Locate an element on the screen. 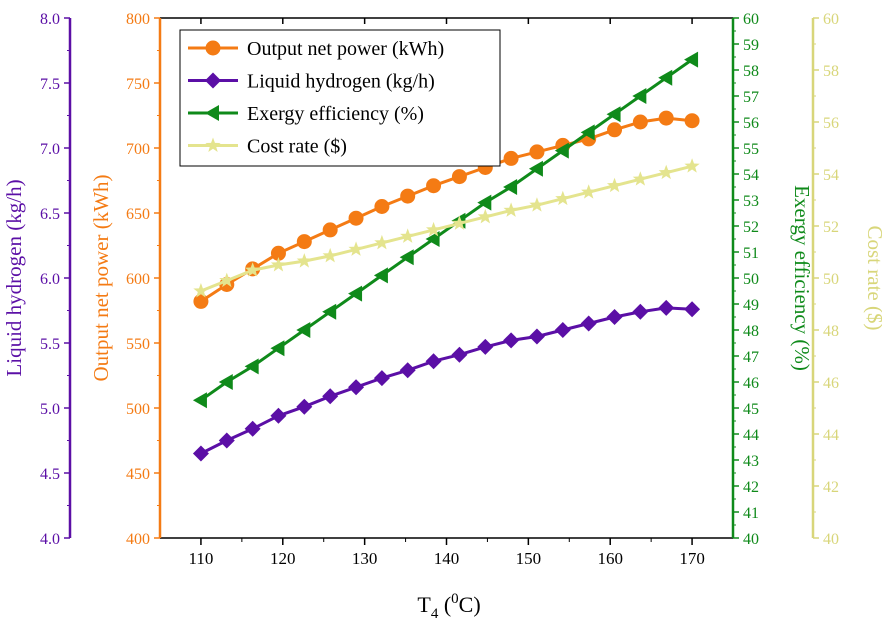 This screenshot has width=882, height=623. y-tick-label-onp: 400 is located at coordinates (138, 539).